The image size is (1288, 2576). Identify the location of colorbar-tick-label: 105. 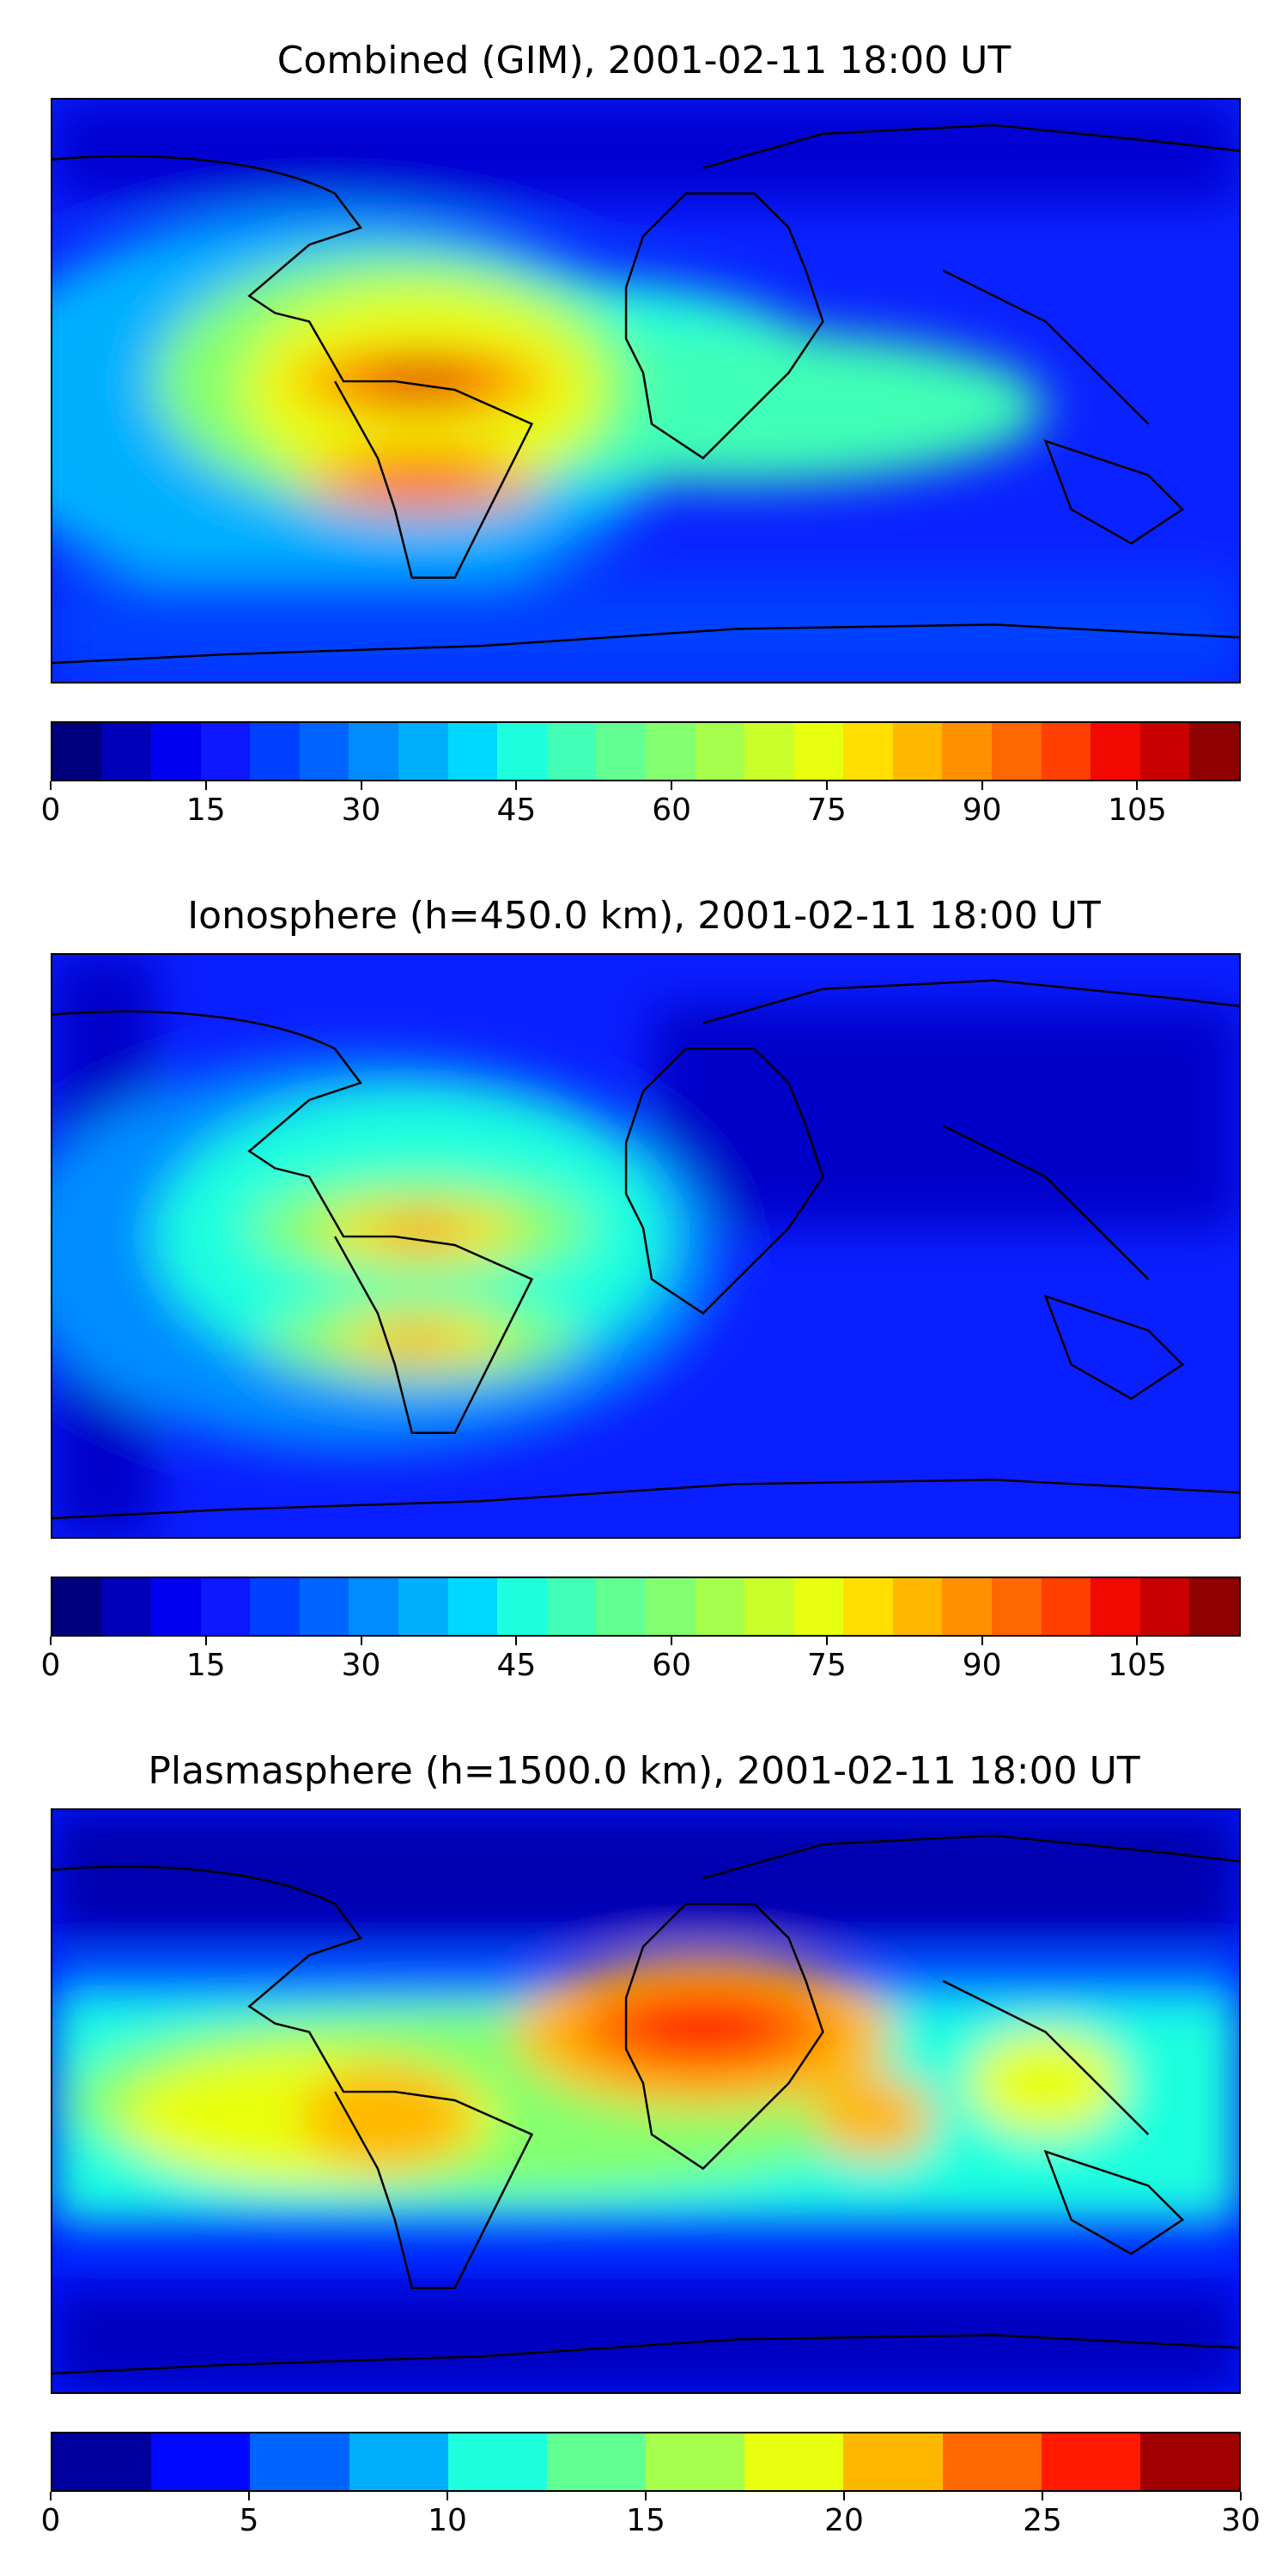
(1137, 810).